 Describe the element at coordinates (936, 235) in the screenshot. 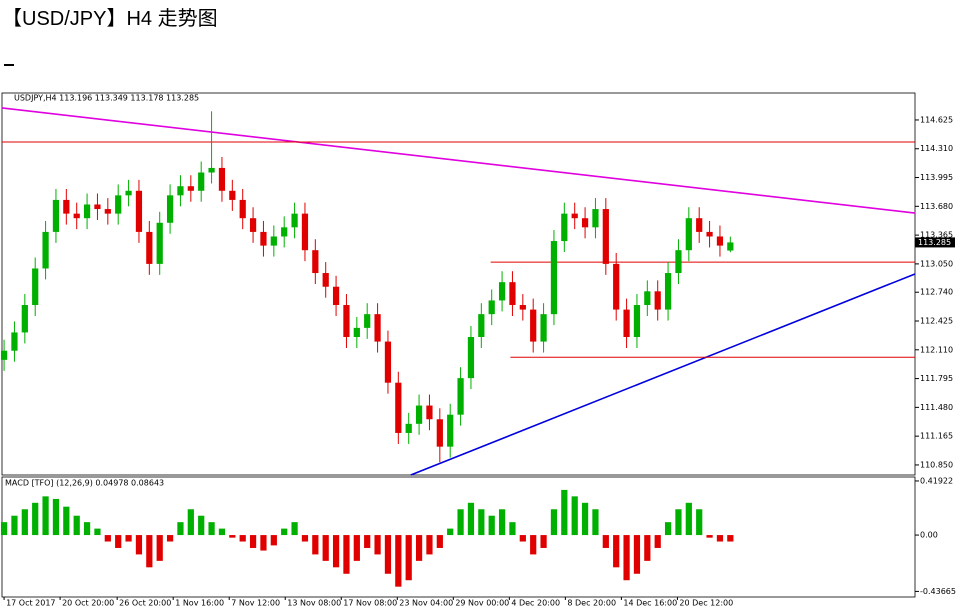

I see `y-tick-label: 113.365` at that location.